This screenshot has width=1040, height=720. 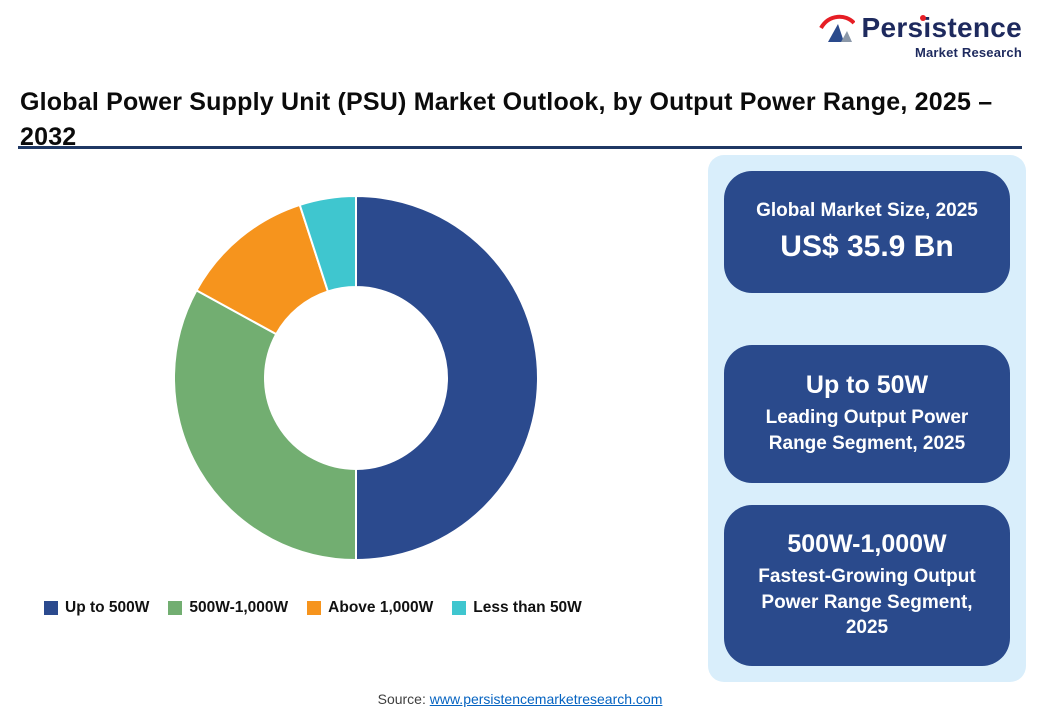 What do you see at coordinates (867, 544) in the screenshot?
I see `fastest-growing-name: 500W-1,000W` at bounding box center [867, 544].